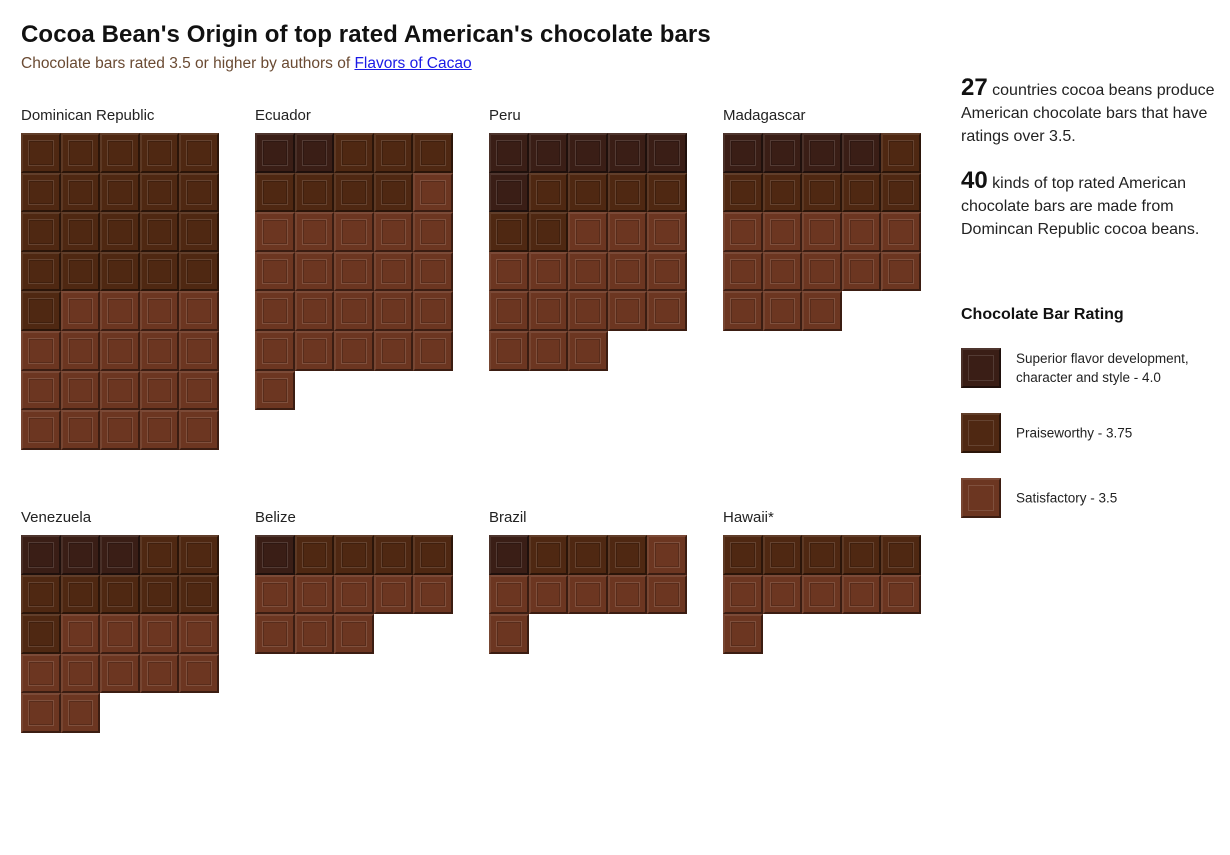  I want to click on origin-label: Venezuela, so click(56, 517).